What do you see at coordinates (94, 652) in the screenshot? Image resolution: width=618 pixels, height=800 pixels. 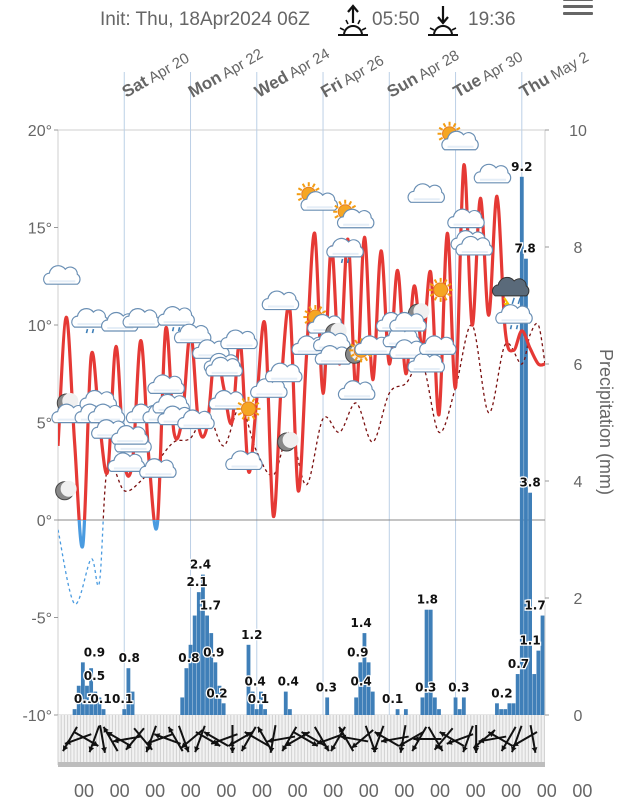 I see `precip-value-label: 0.9` at bounding box center [94, 652].